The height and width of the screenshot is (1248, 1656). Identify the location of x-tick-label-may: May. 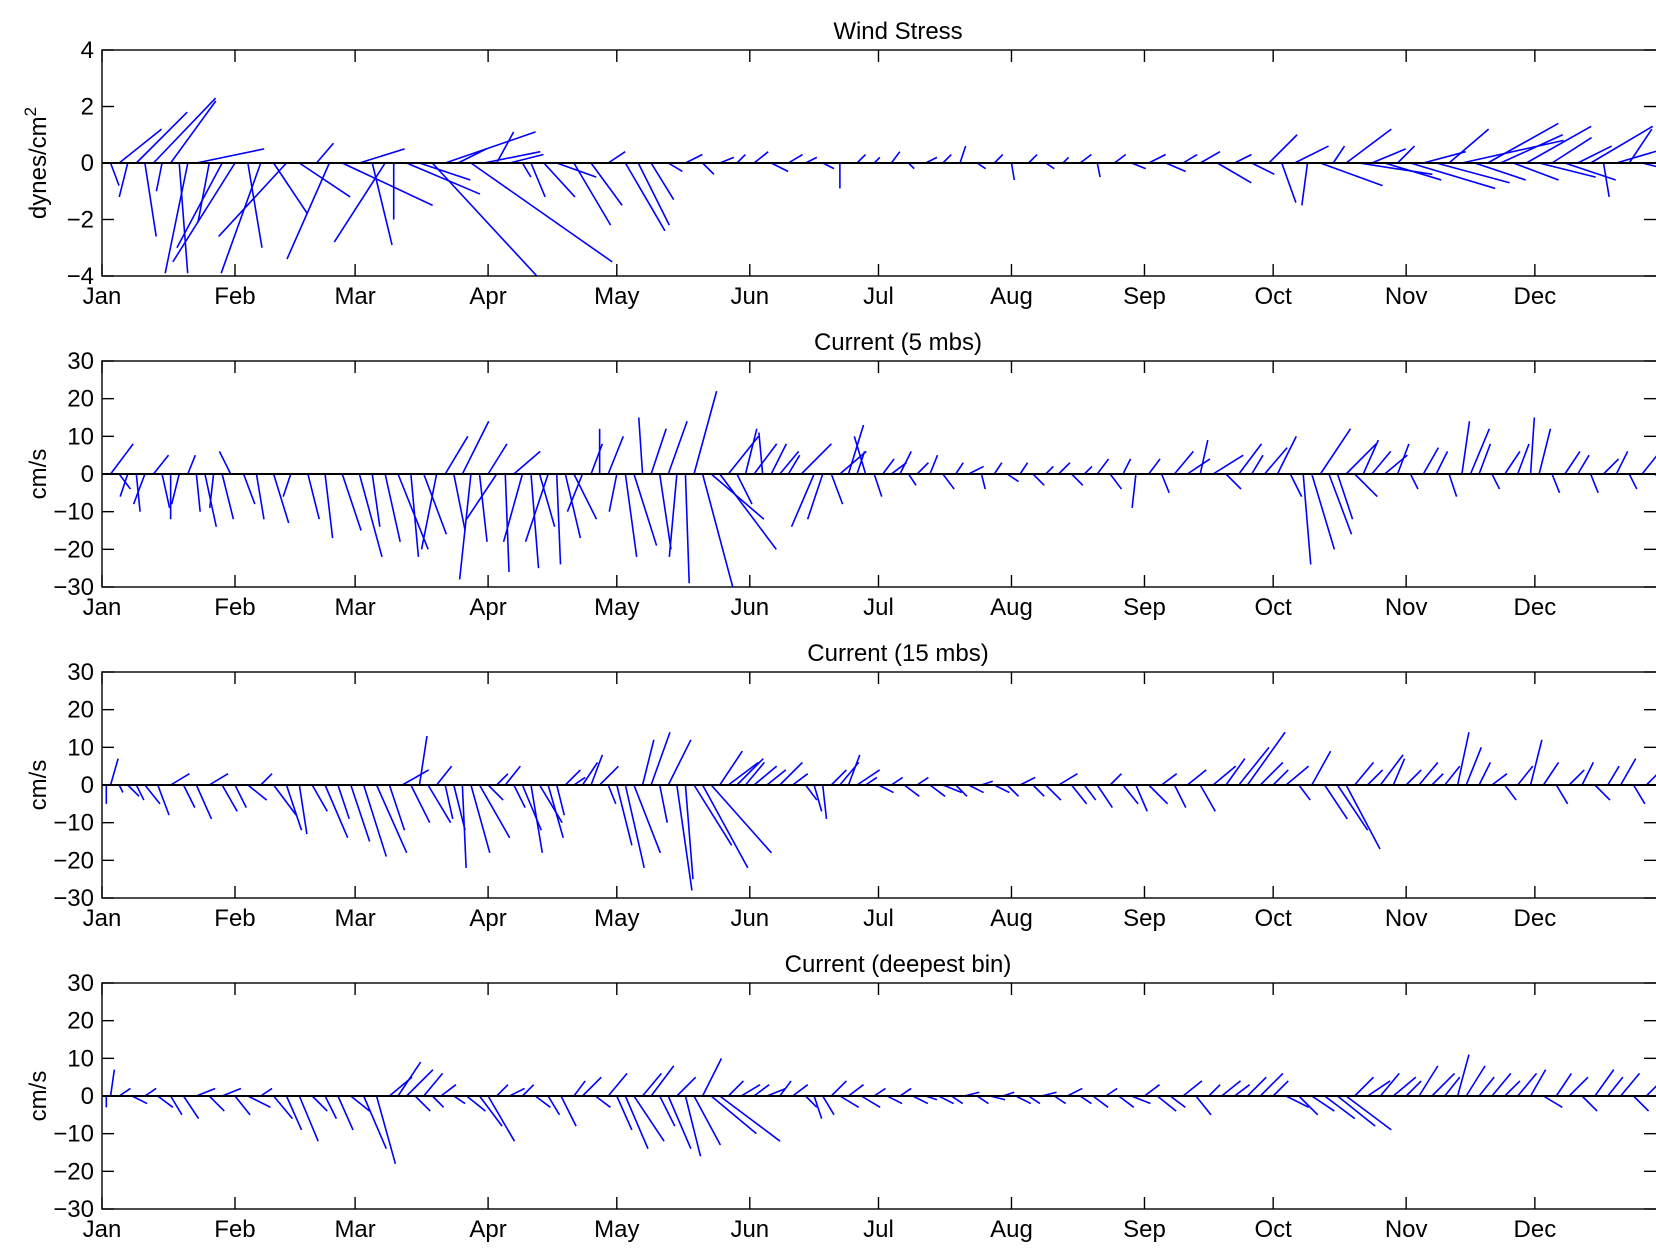
(616, 918).